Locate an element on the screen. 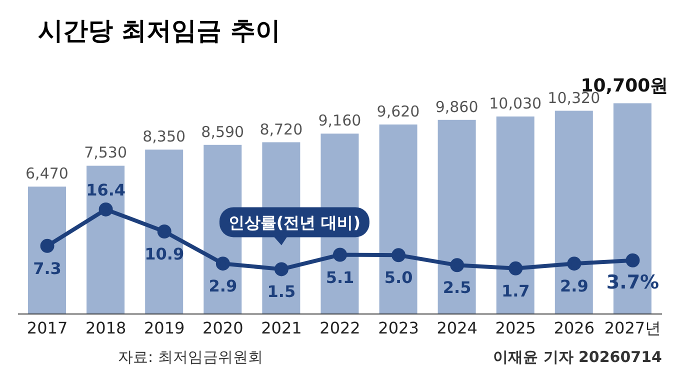  data-label: 1.5 is located at coordinates (281, 292).